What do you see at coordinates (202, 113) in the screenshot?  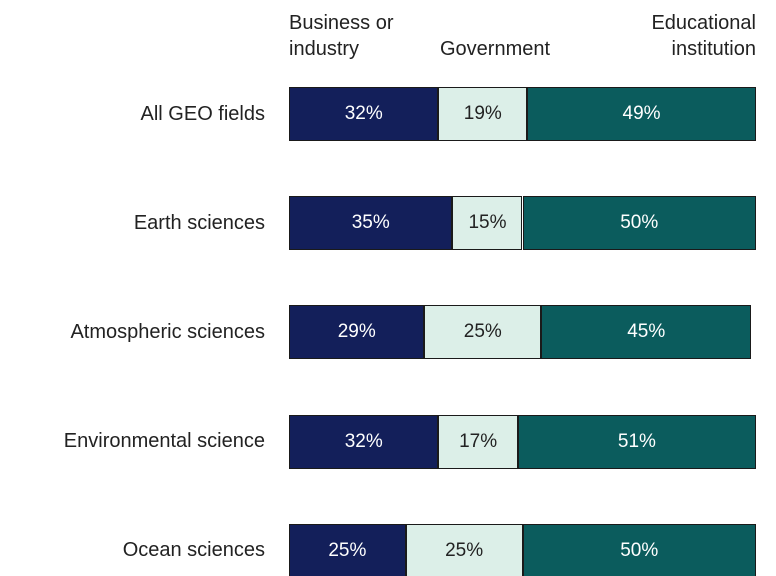 I see `category-label: All GEO fields` at bounding box center [202, 113].